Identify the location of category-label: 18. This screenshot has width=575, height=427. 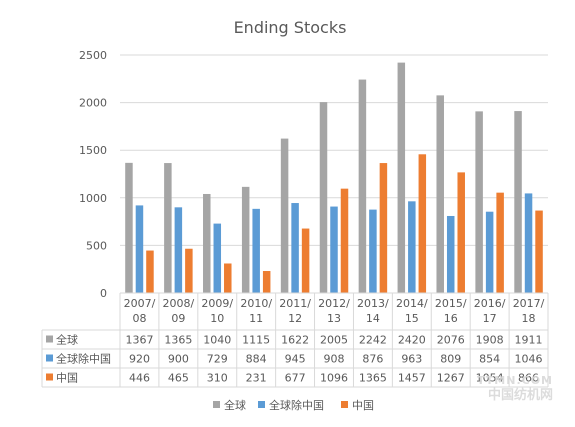
(529, 318).